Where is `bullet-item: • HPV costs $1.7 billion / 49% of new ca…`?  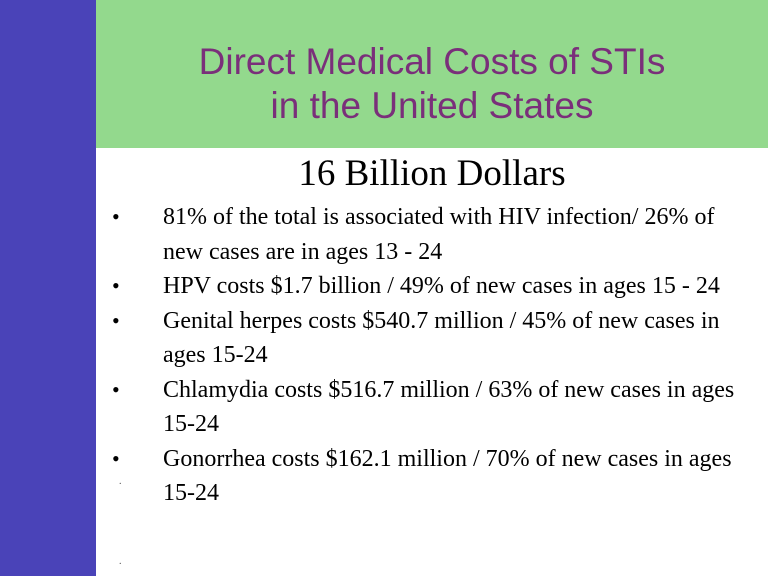
bullet-item: • HPV costs $1.7 billion / 49% of new ca… is located at coordinates (432, 286).